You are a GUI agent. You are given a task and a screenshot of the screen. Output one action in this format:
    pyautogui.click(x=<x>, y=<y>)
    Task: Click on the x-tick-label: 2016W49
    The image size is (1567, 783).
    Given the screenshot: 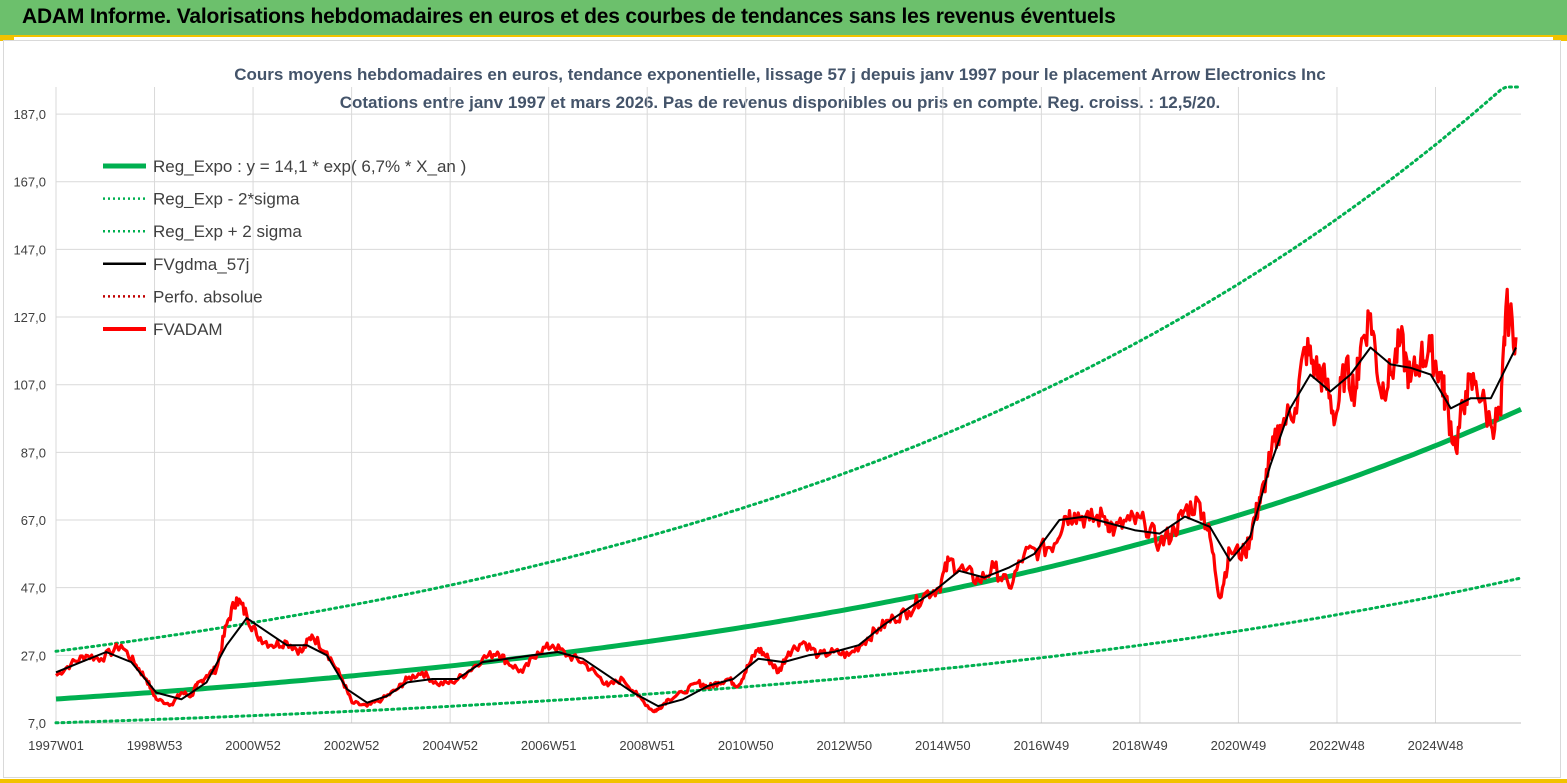 What is the action you would take?
    pyautogui.click(x=1042, y=745)
    